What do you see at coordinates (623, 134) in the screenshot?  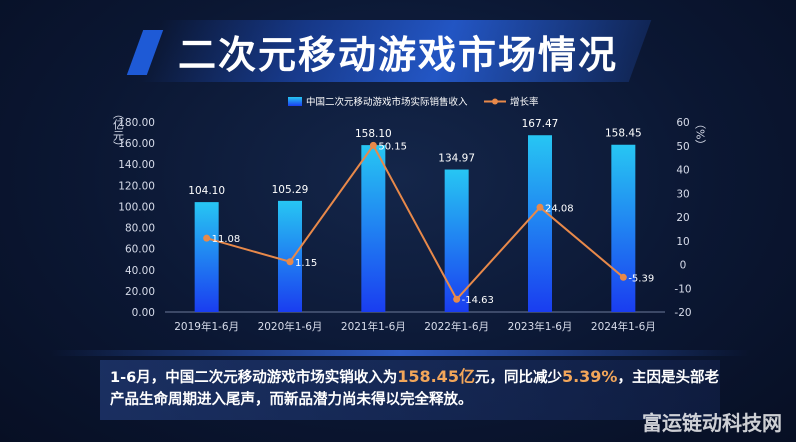 I see `bar-data-label: 158.45` at bounding box center [623, 134].